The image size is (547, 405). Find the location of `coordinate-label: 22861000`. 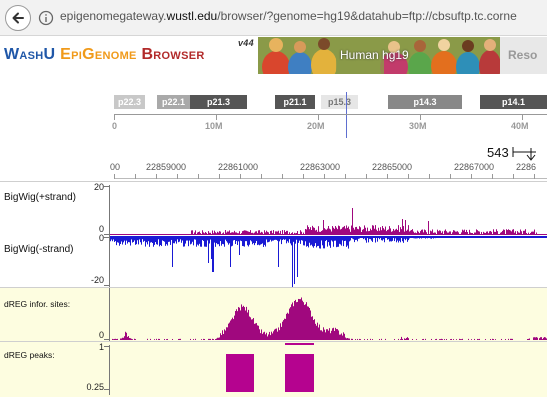

coordinate-label: 22861000 is located at coordinates (238, 167).